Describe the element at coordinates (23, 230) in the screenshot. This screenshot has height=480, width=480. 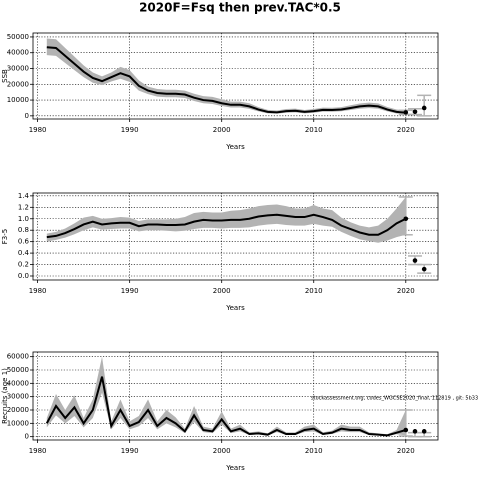
I see `y-tick-label: 0.8` at that location.